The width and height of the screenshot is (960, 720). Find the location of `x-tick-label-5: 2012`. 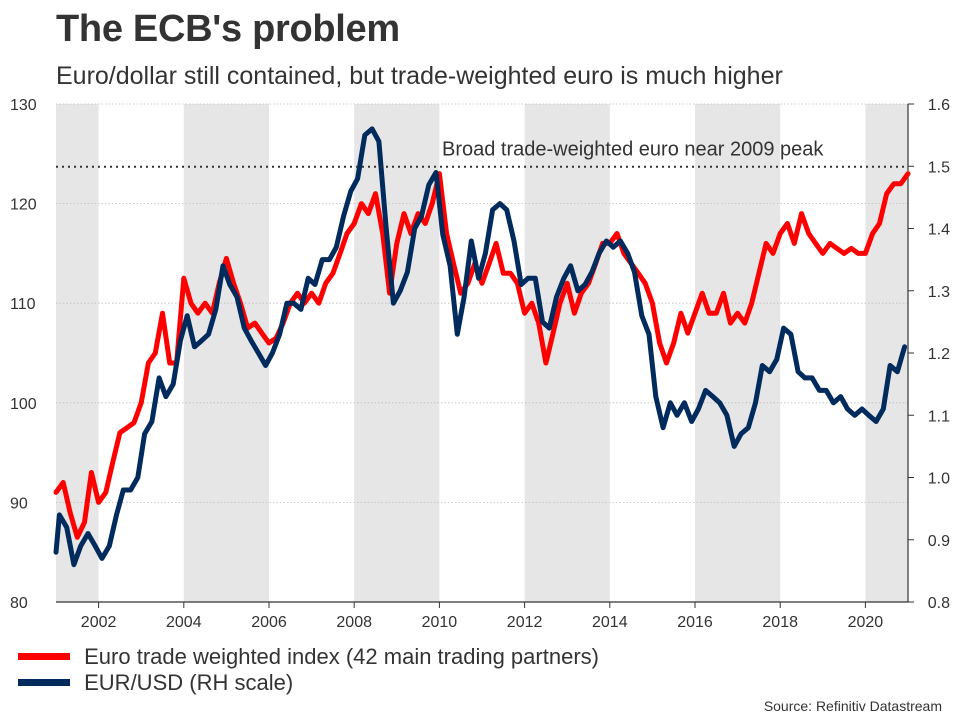

x-tick-label-5: 2012 is located at coordinates (525, 622).